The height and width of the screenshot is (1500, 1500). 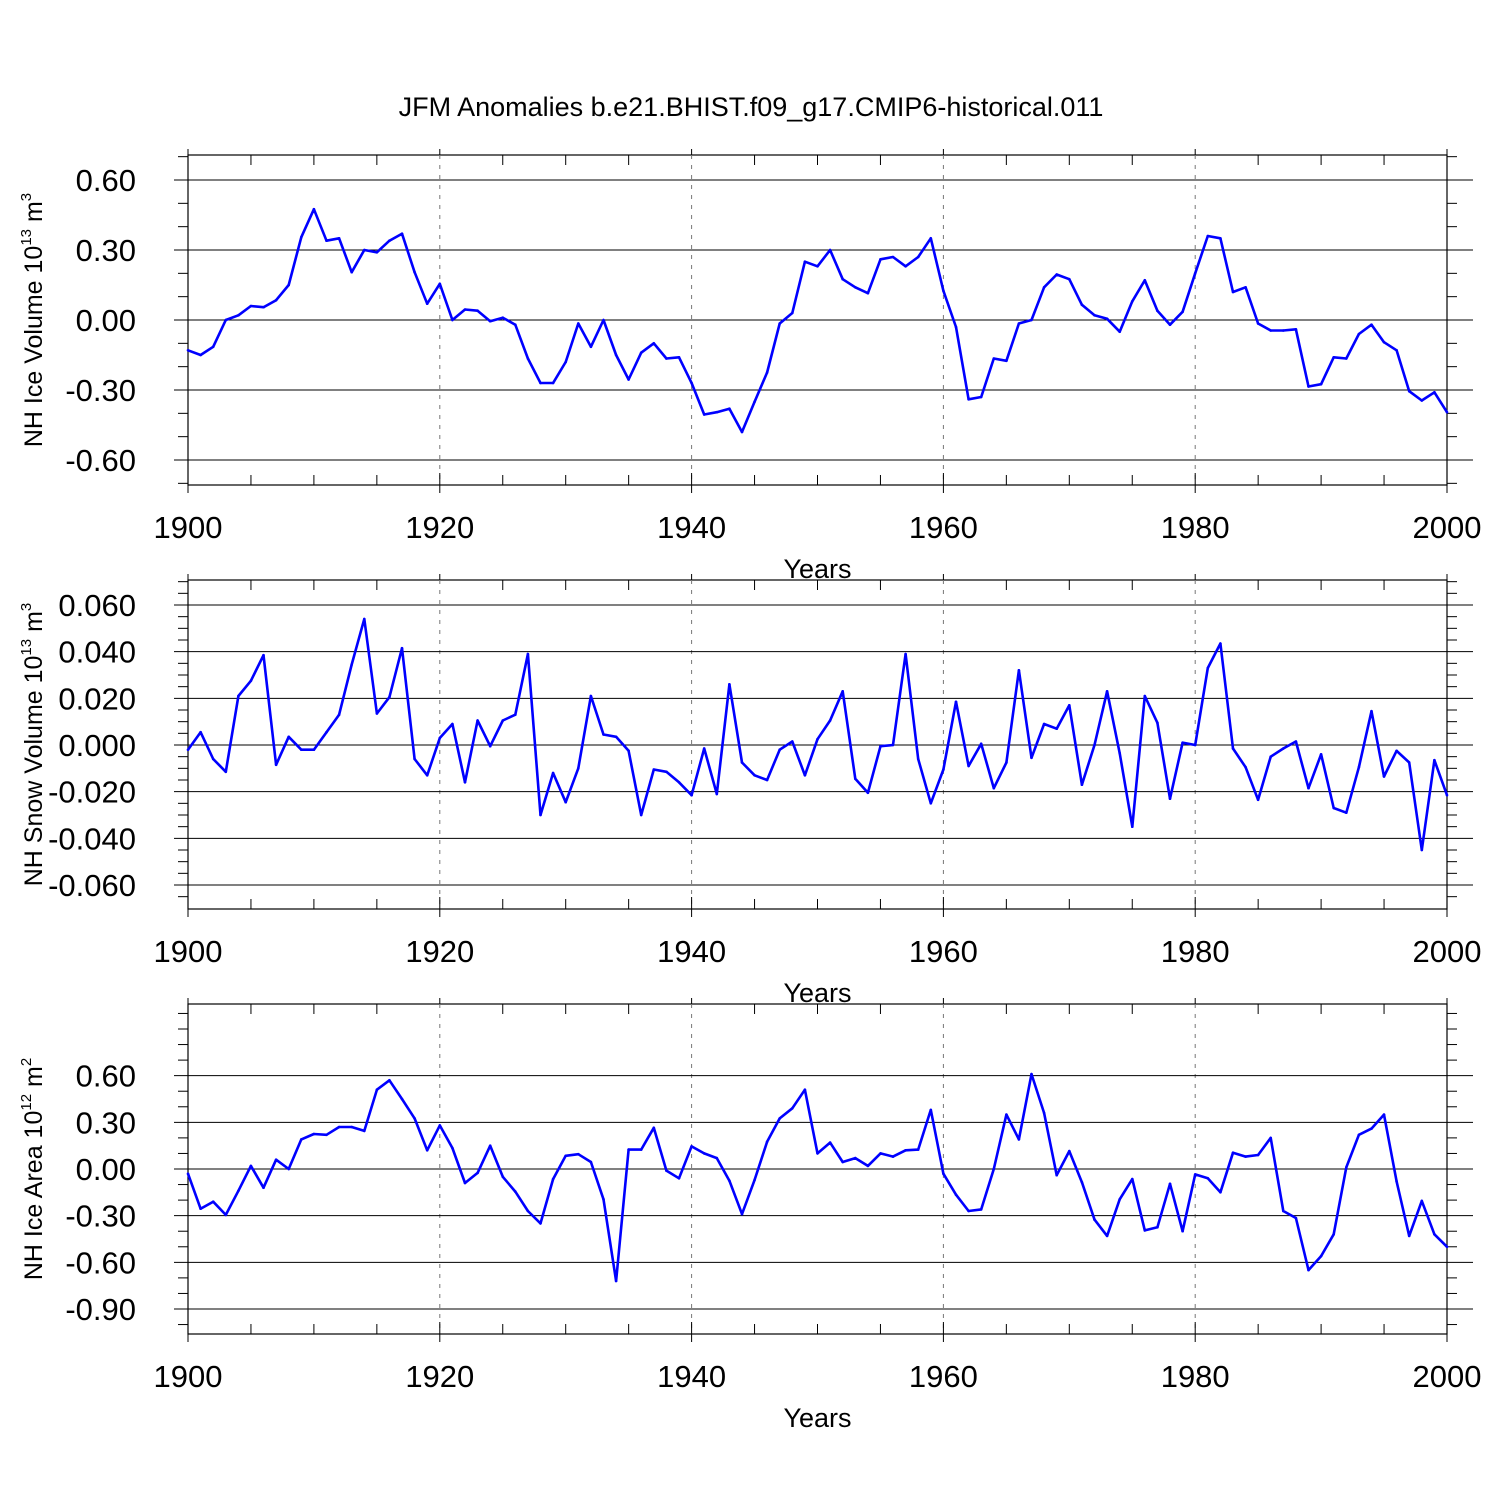 I want to click on series-line-ice-area, so click(x=817, y=1177).